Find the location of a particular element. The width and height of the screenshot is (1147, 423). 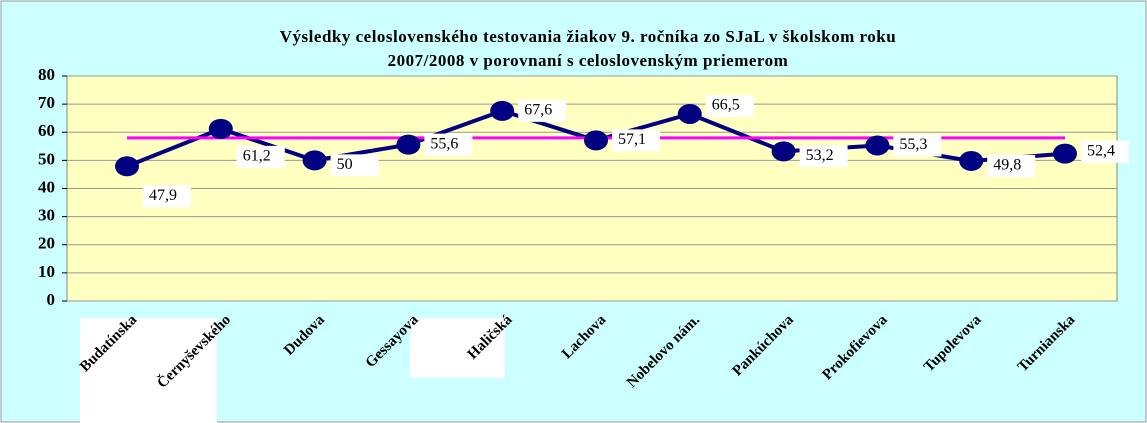

y-tick-label: 50 is located at coordinates (46, 158).